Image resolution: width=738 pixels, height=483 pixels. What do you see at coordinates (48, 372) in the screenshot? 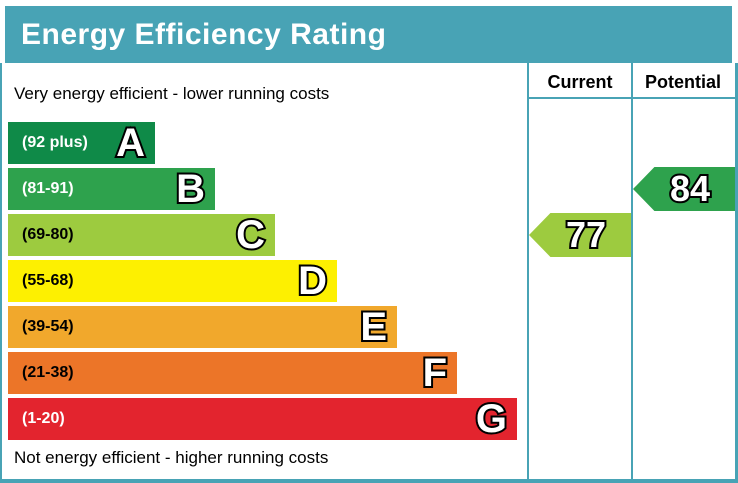
I see `band-range-label: (21-38)` at bounding box center [48, 372].